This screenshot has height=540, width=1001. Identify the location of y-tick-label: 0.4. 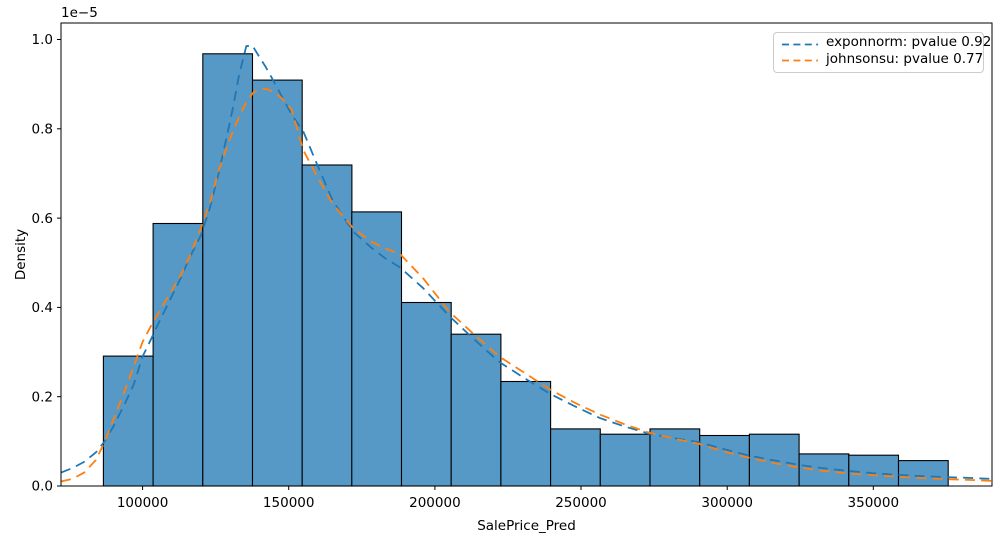
(42, 308).